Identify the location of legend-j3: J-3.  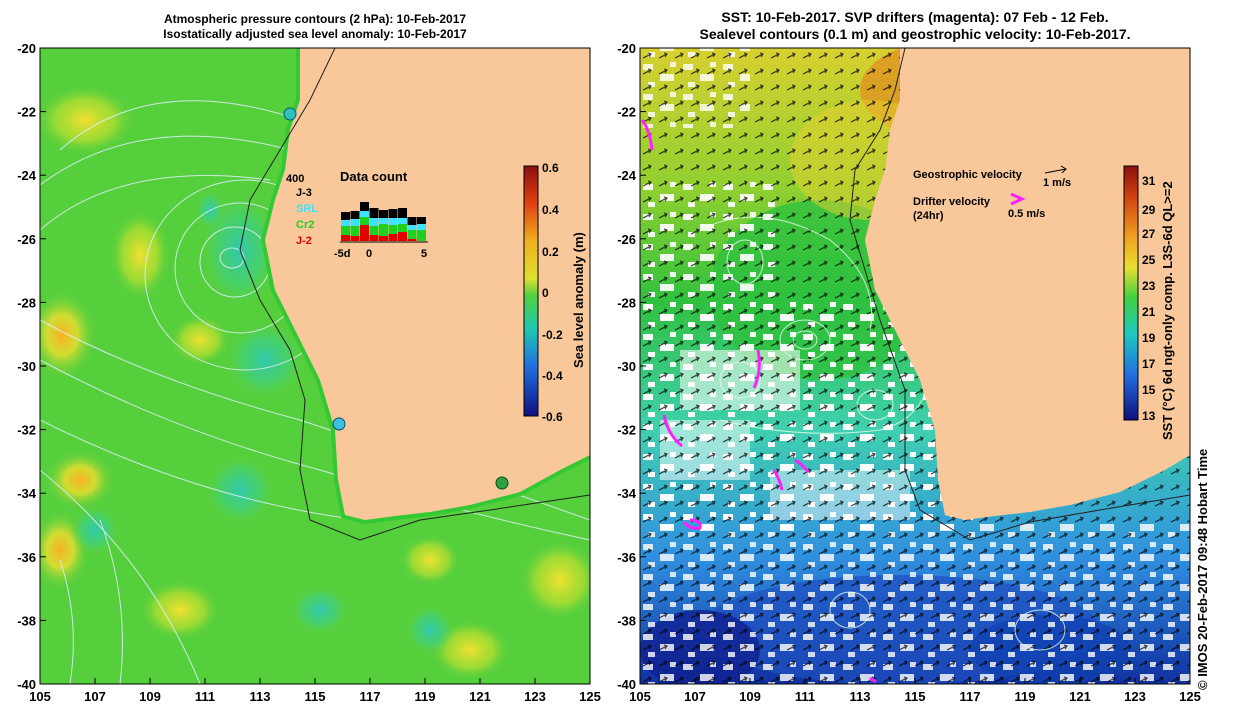
(304, 193).